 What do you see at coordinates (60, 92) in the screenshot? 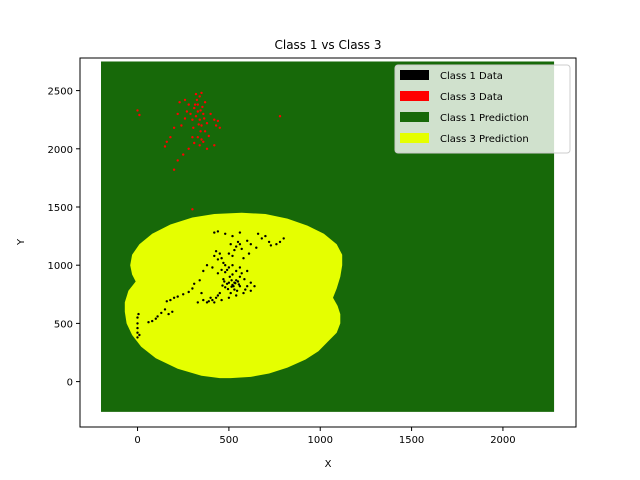
I see `y-tick-label: 2500` at bounding box center [60, 92].